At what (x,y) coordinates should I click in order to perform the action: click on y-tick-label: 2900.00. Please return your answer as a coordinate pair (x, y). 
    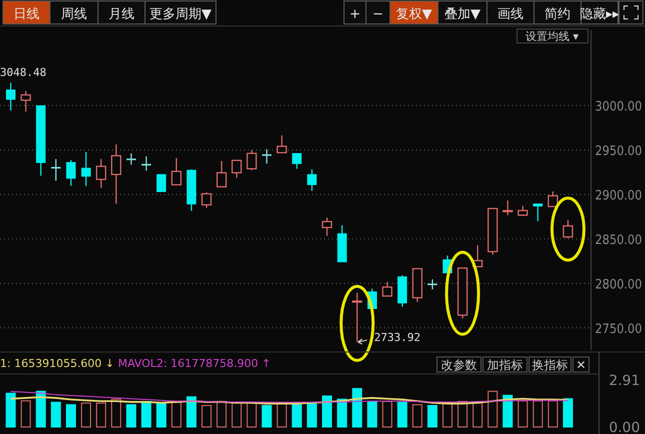
    Looking at the image, I should click on (620, 196).